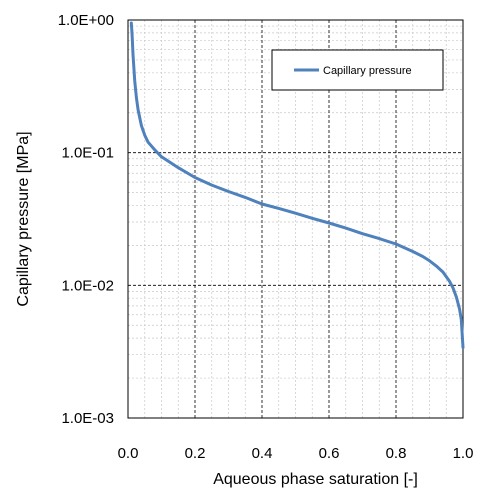 This screenshot has width=490, height=494. I want to click on x-tick-label: 0.4, so click(262, 453).